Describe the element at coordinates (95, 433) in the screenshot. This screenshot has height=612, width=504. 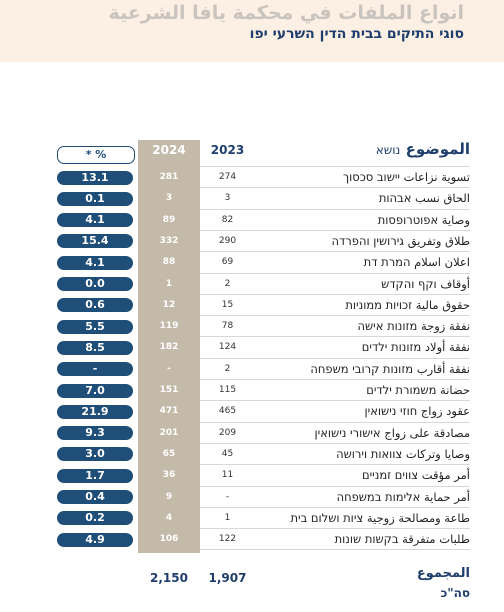
I see `percent-pill: 9.3` at that location.